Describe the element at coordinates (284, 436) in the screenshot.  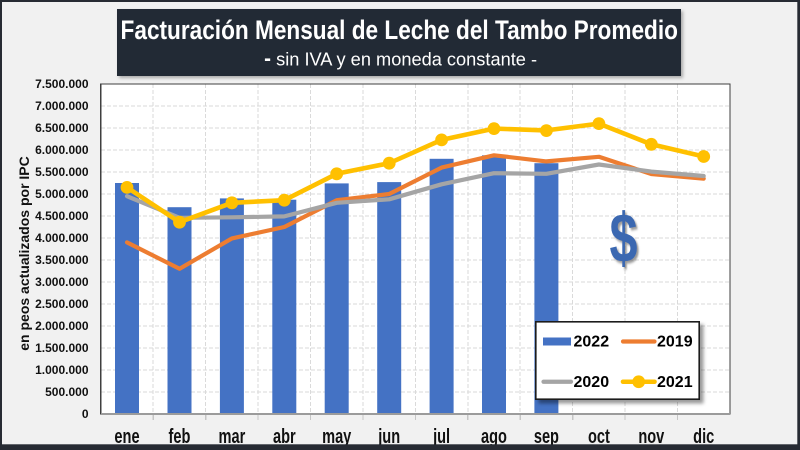
I see `svg-text: abr` at that location.